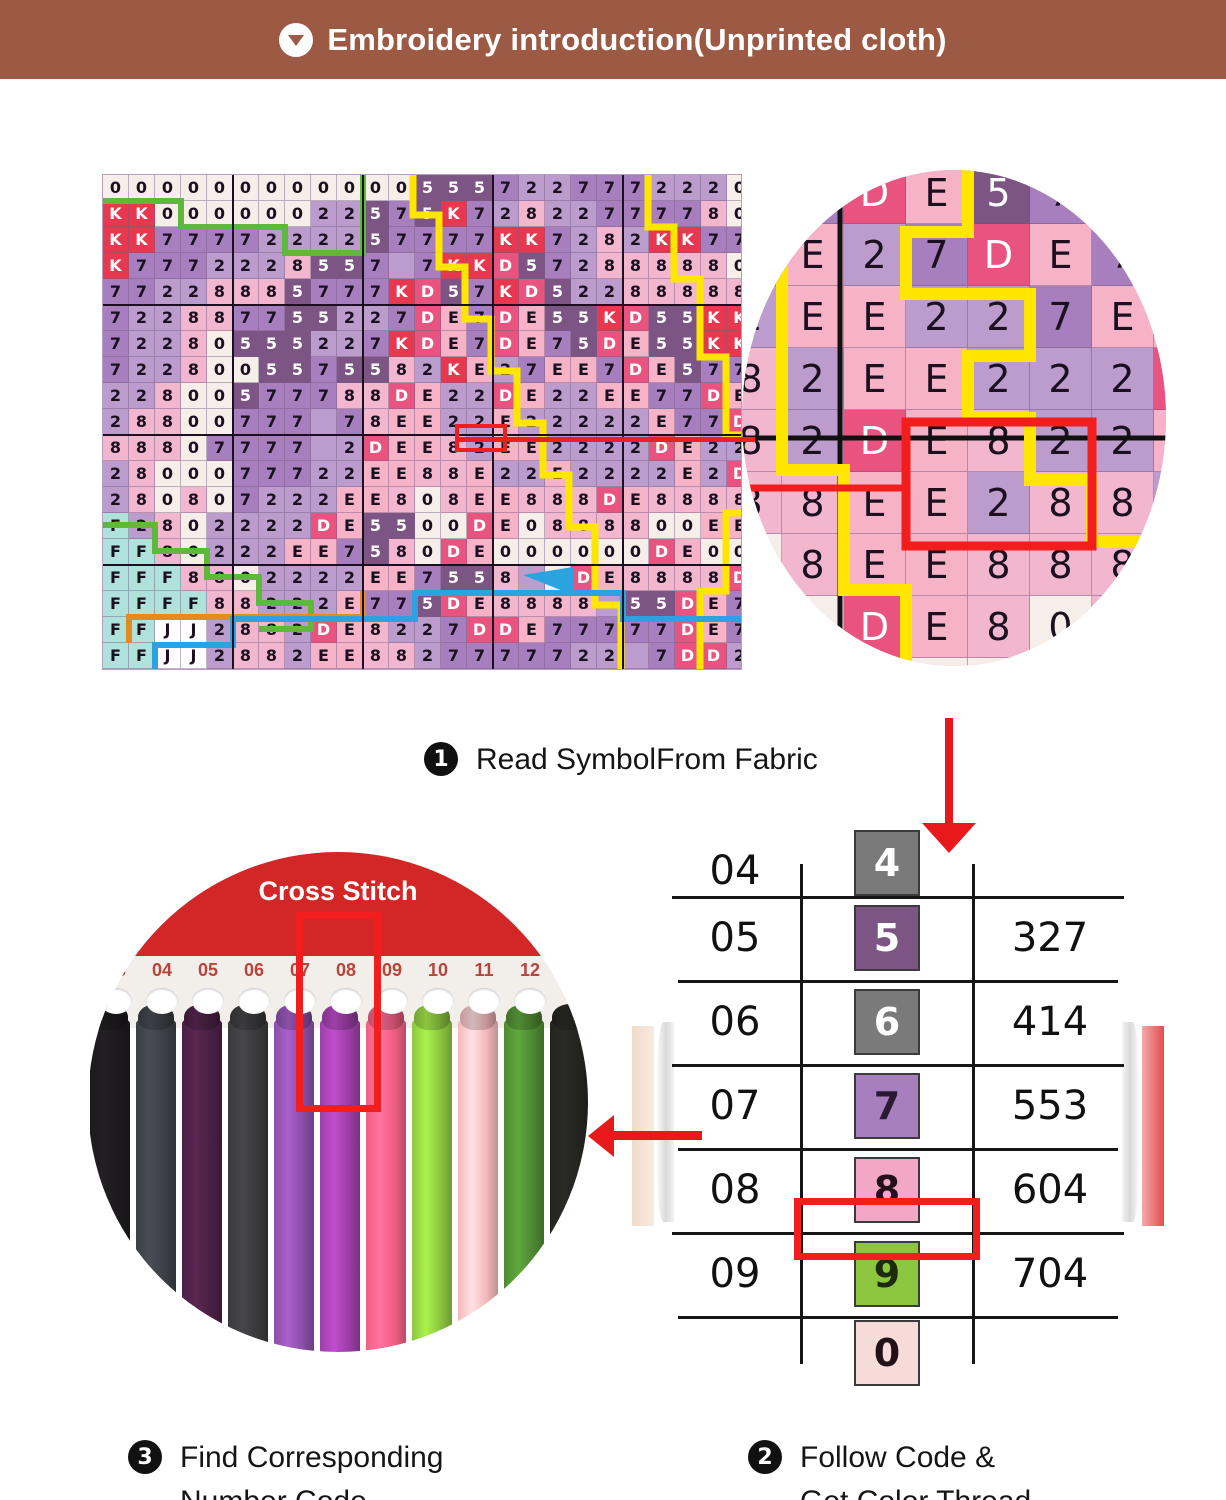  I want to click on table-row: 07 7 553, so click(898, 1106).